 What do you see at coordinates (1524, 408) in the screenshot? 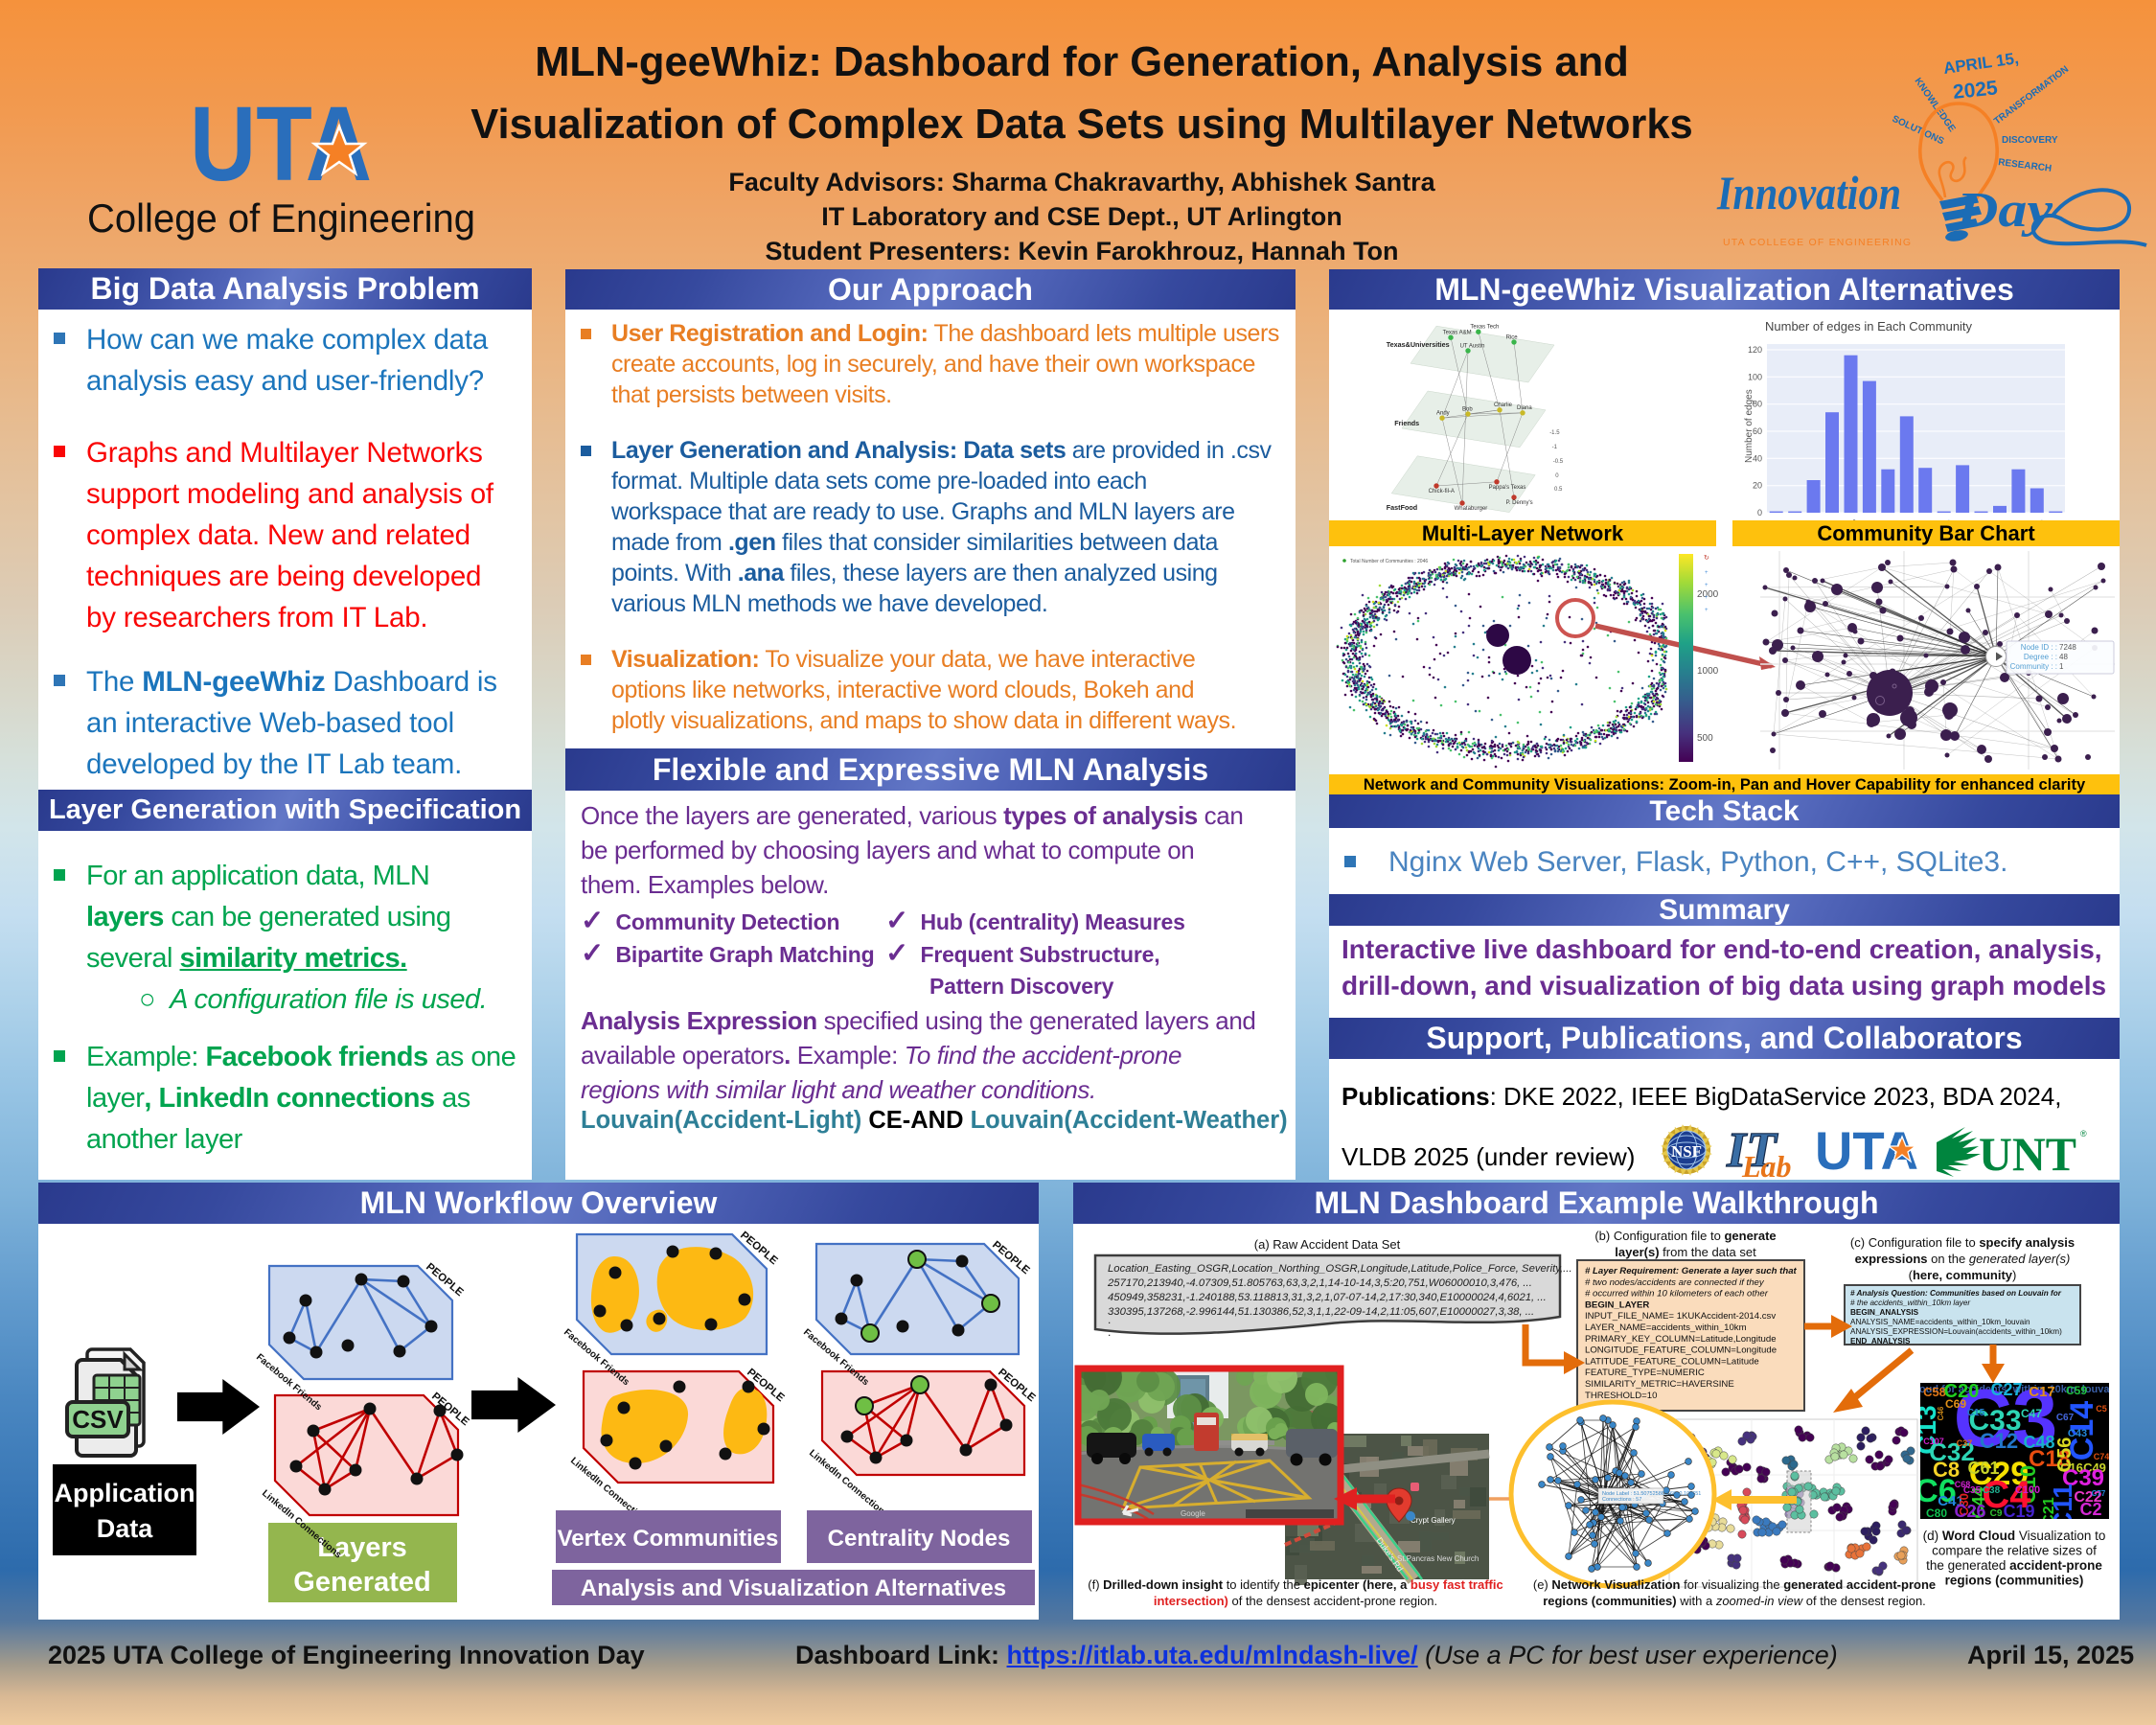
I see `svg-text: Diana` at bounding box center [1524, 408].